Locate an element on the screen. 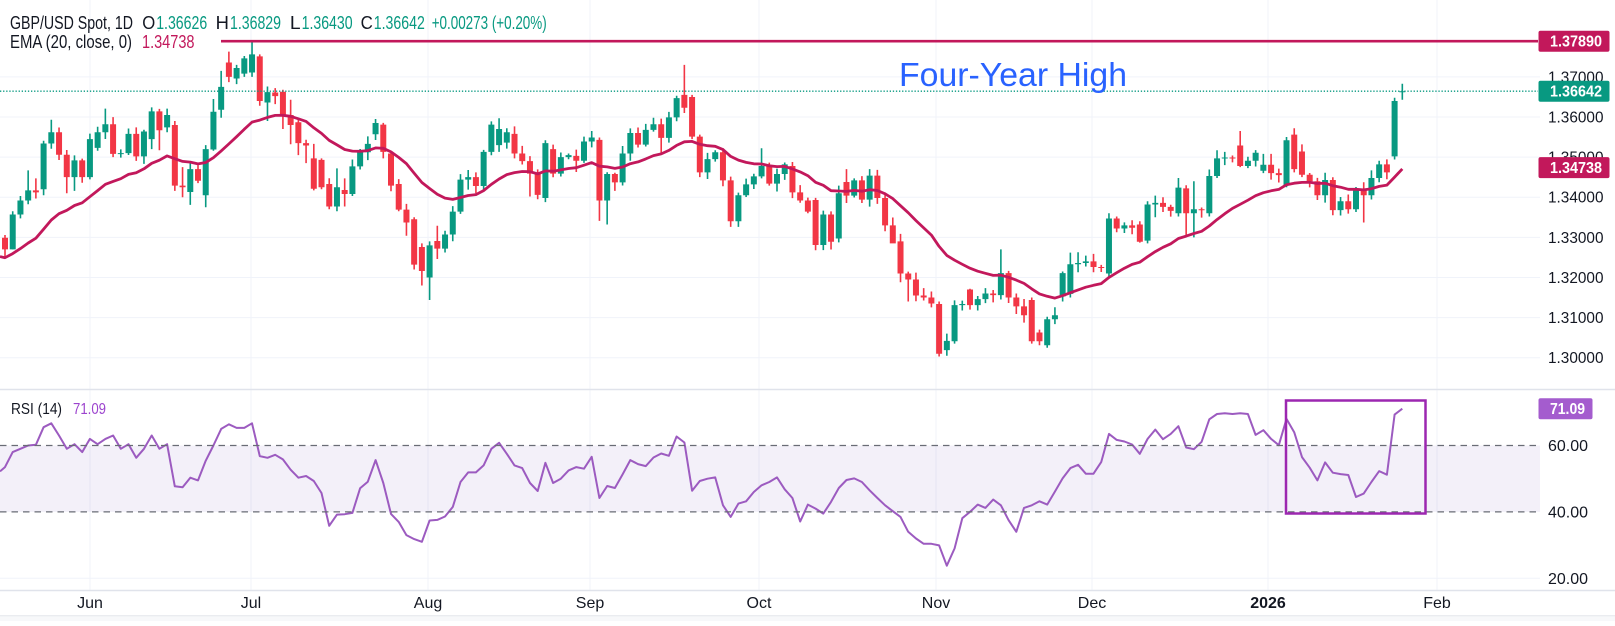 Image resolution: width=1615 pixels, height=626 pixels. svg-text: C is located at coordinates (367, 23).